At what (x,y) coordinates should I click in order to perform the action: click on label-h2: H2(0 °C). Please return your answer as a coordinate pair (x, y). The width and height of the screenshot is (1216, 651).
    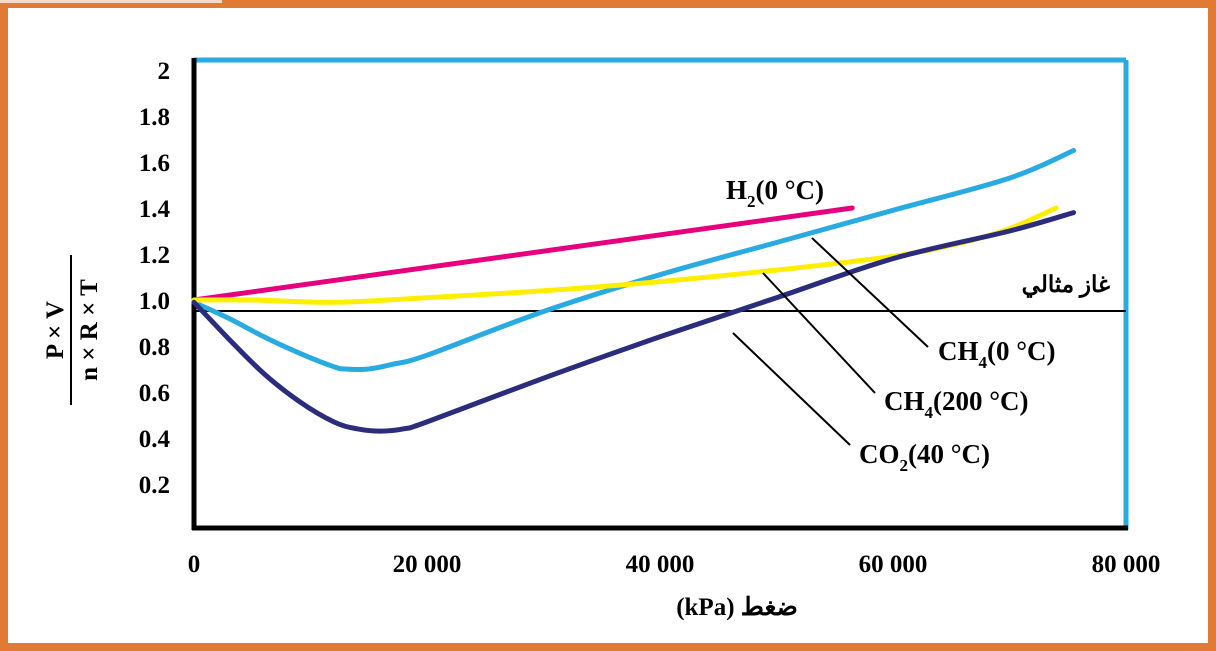
    Looking at the image, I should click on (775, 193).